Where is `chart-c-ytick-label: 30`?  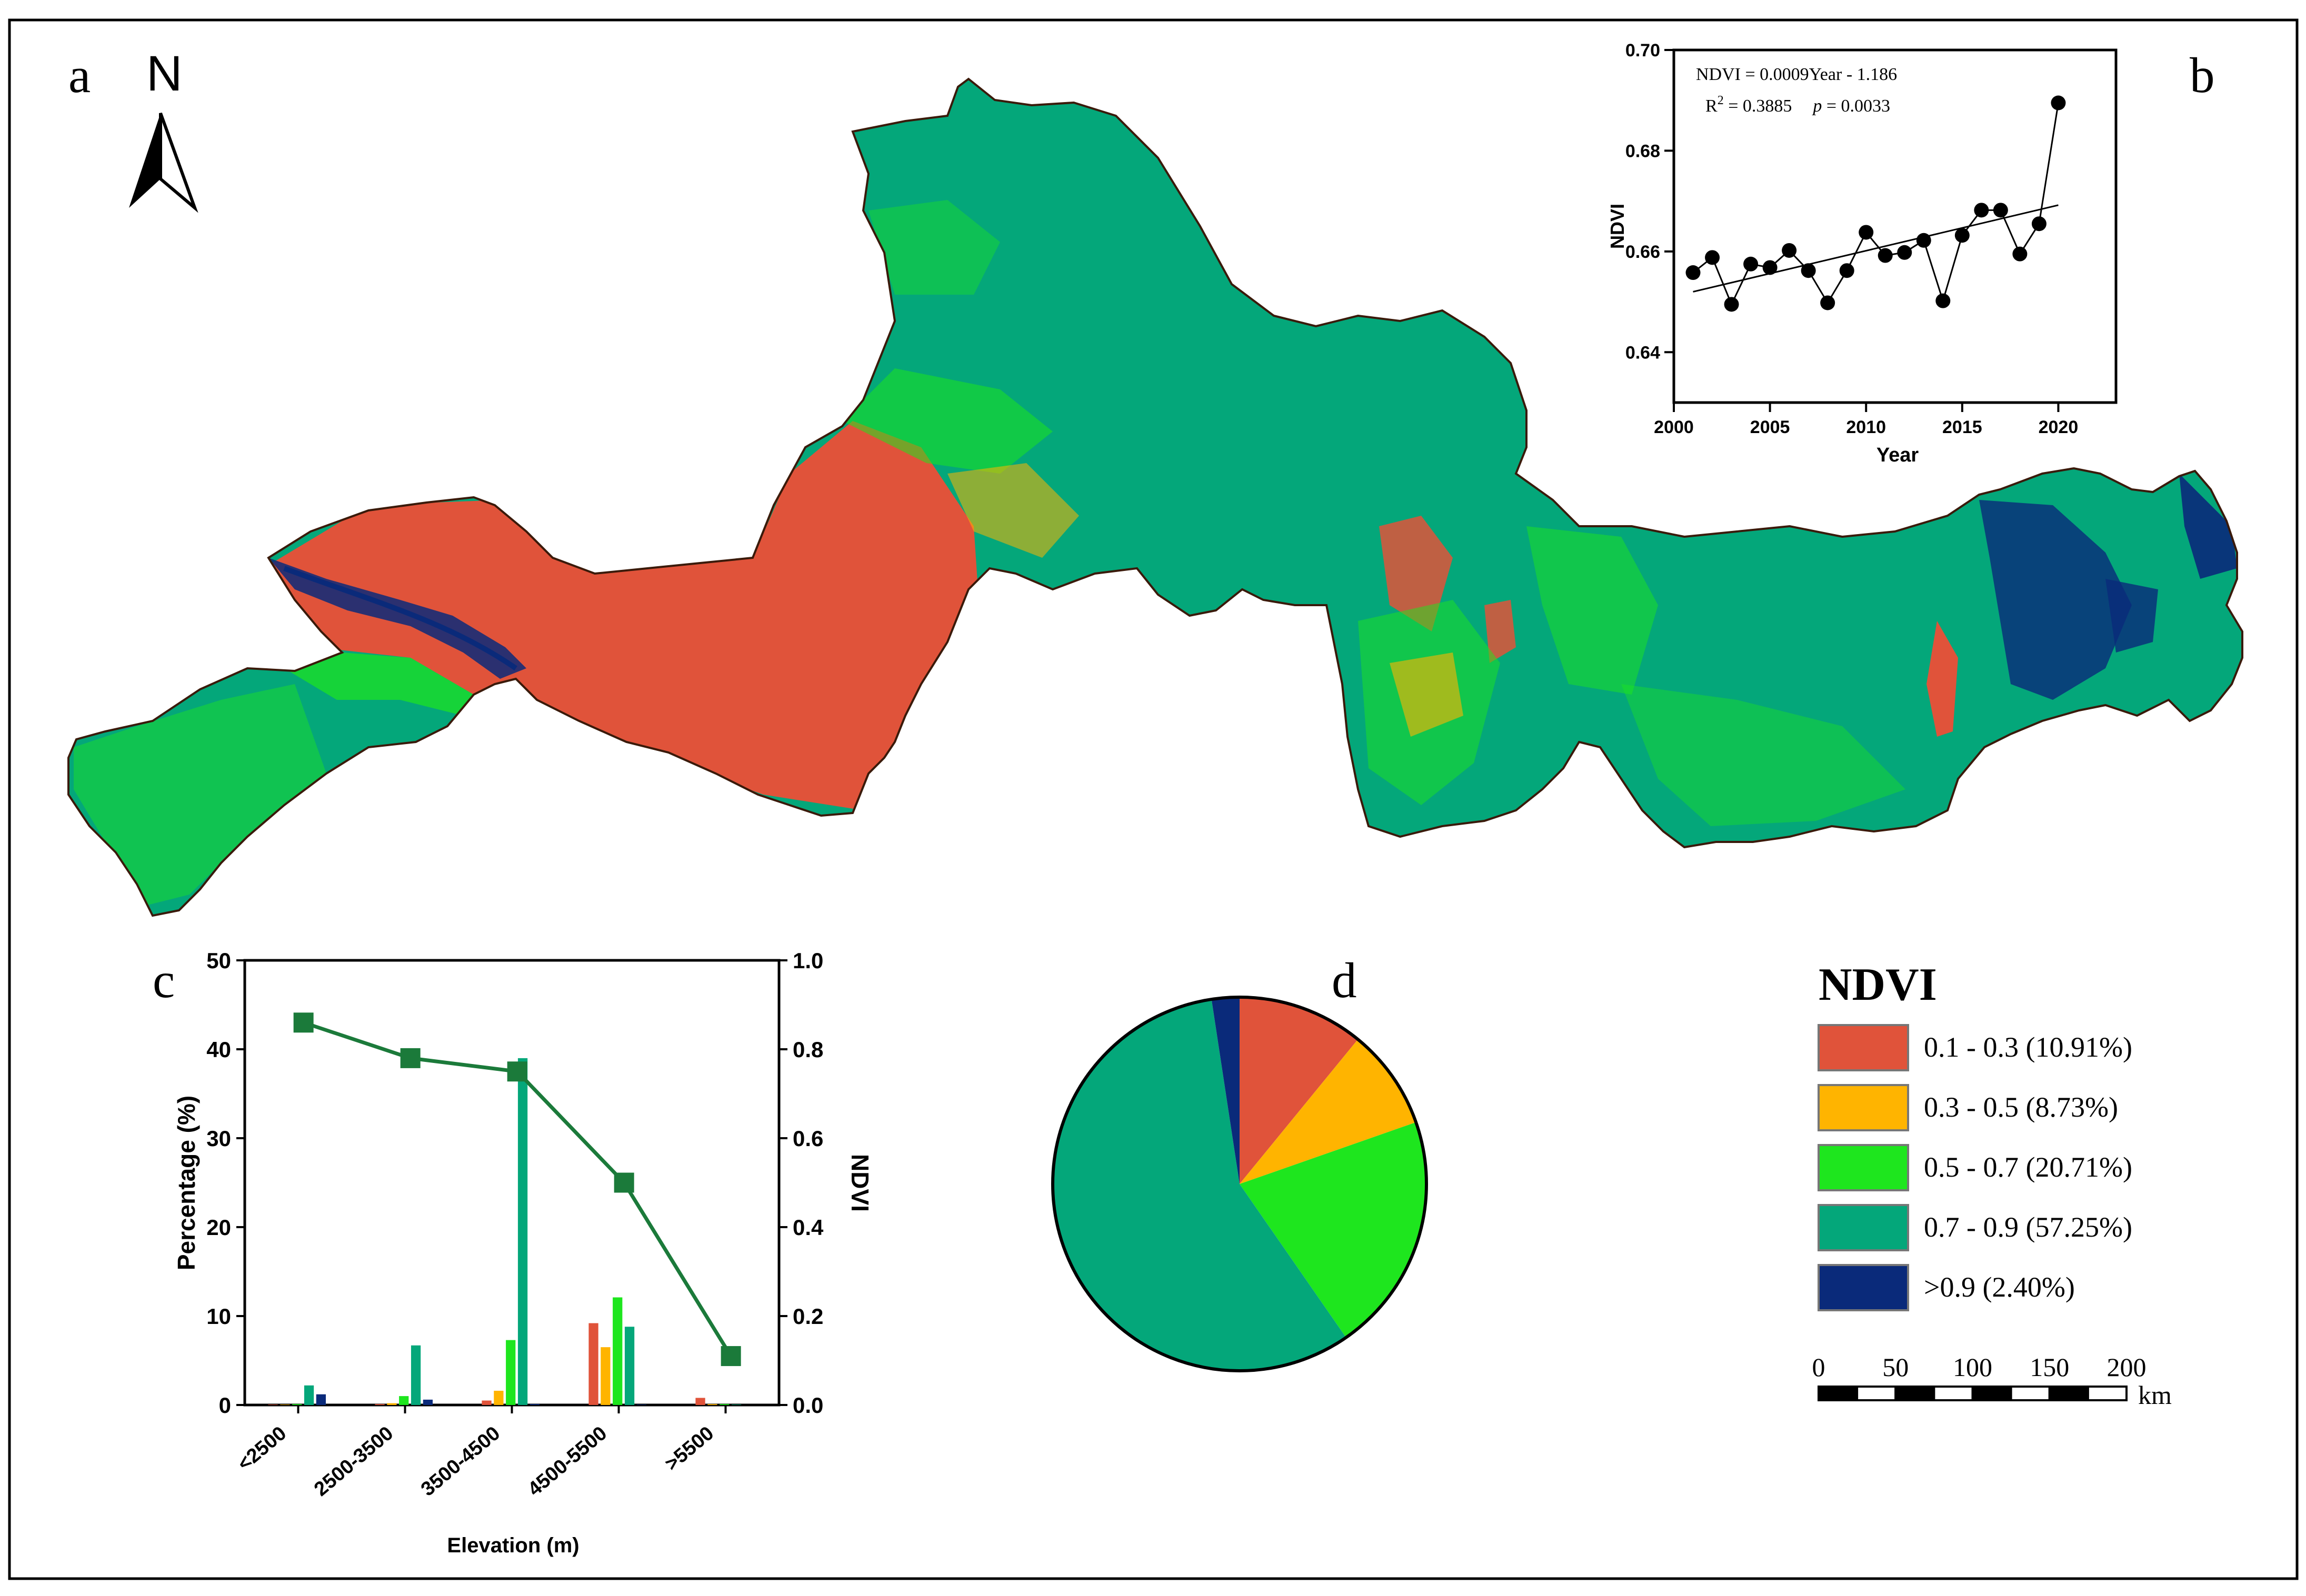
chart-c-ytick-label: 30 is located at coordinates (218, 1138).